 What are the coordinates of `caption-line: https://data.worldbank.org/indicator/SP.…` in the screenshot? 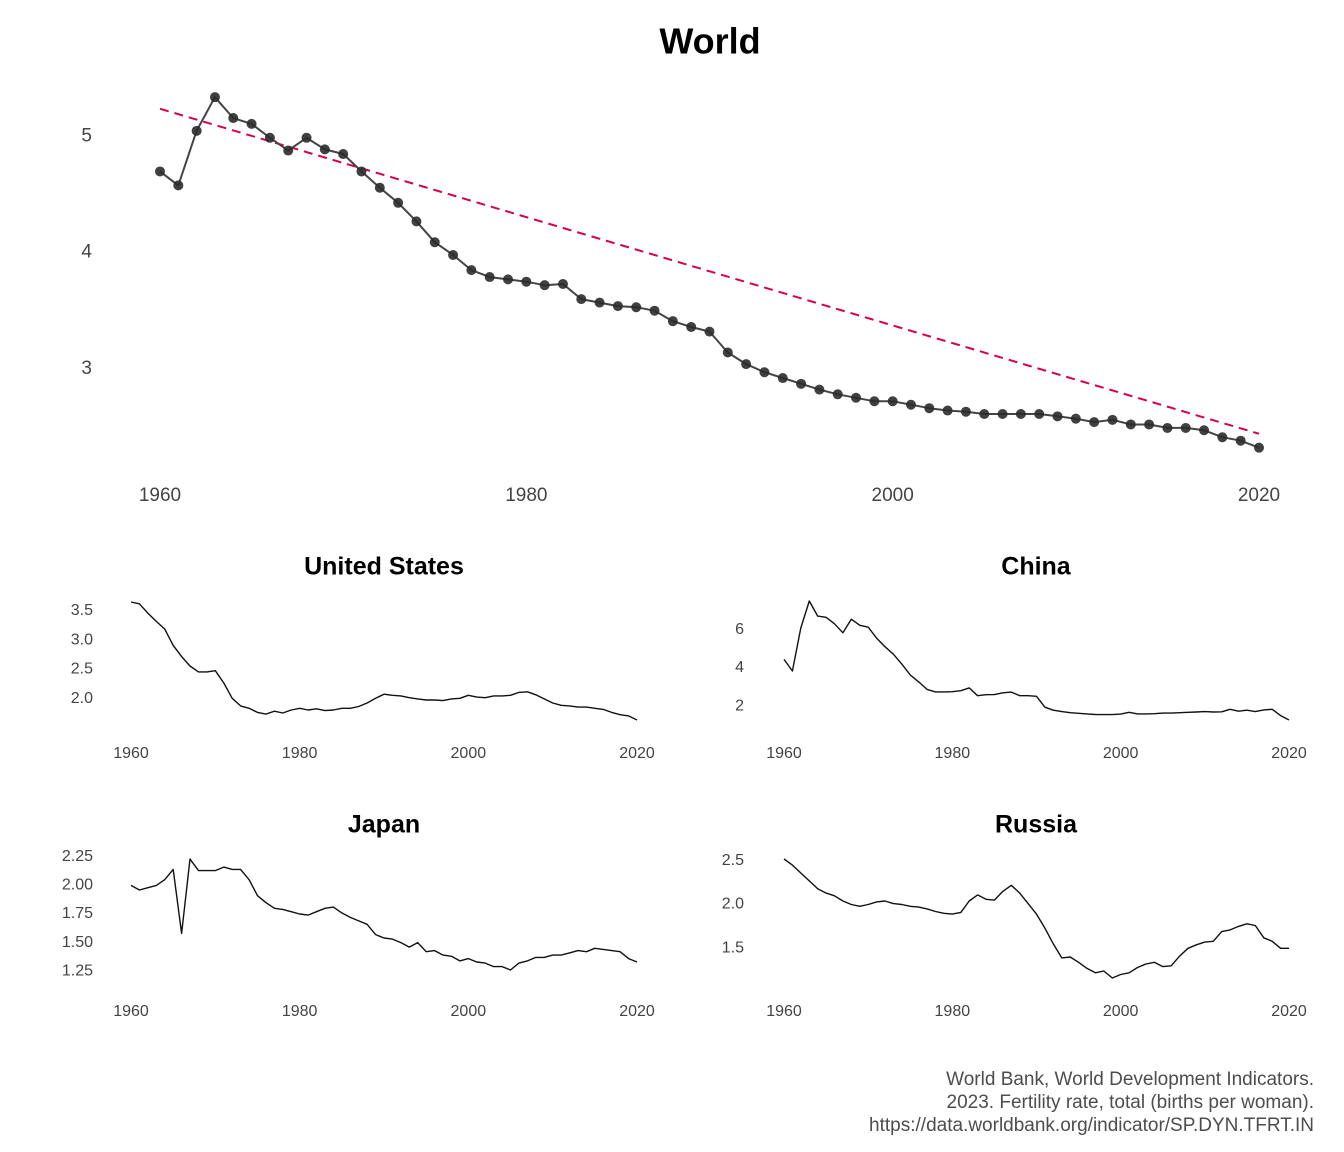 It's located at (1091, 1125).